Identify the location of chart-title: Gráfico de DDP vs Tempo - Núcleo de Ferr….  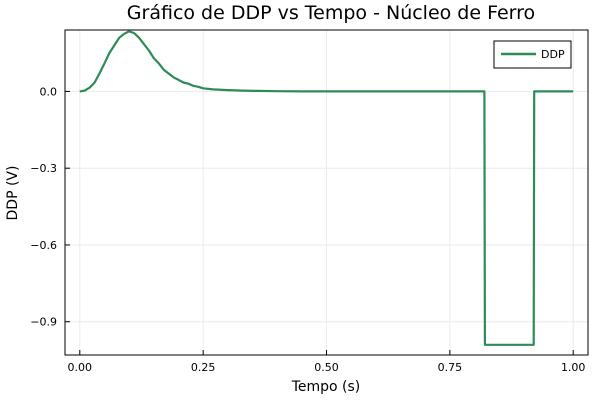
(331, 13).